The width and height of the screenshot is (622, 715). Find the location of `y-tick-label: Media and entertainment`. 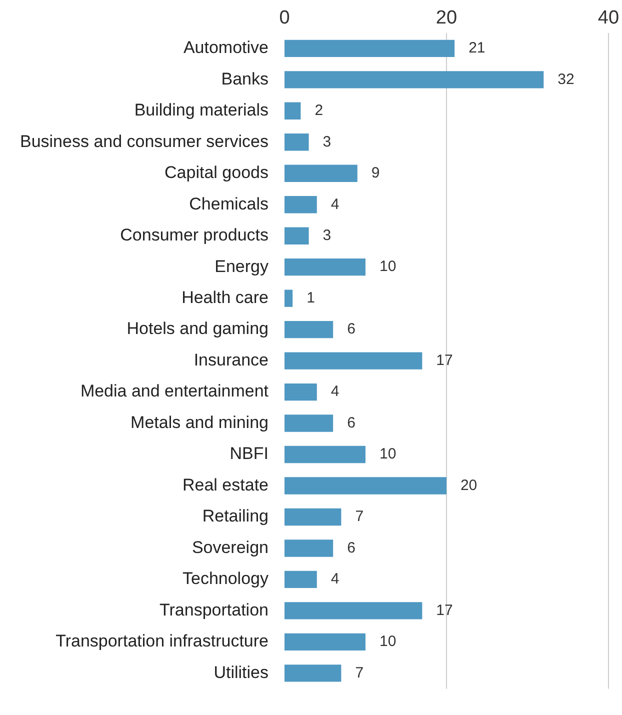

y-tick-label: Media and entertainment is located at coordinates (174, 391).